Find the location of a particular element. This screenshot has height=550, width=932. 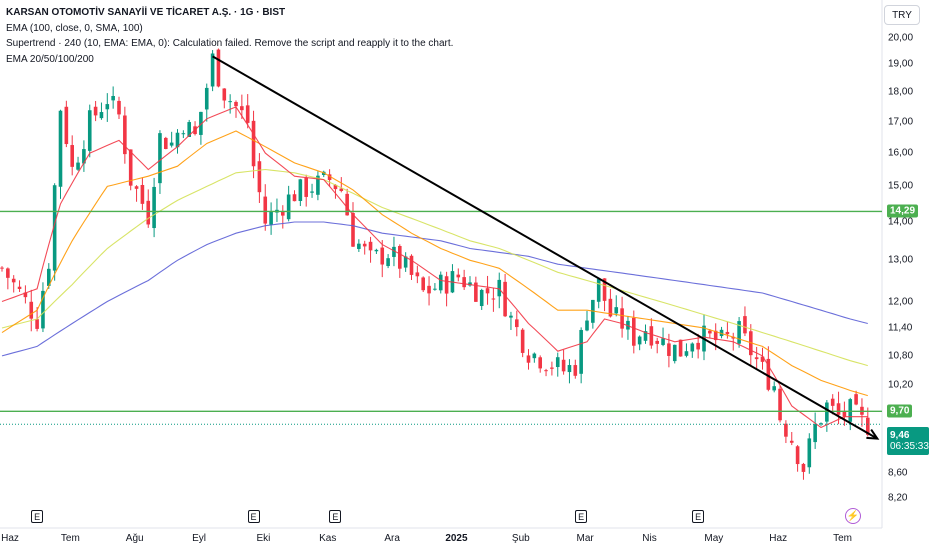

price-tick-label: 18,00 is located at coordinates (901, 92).